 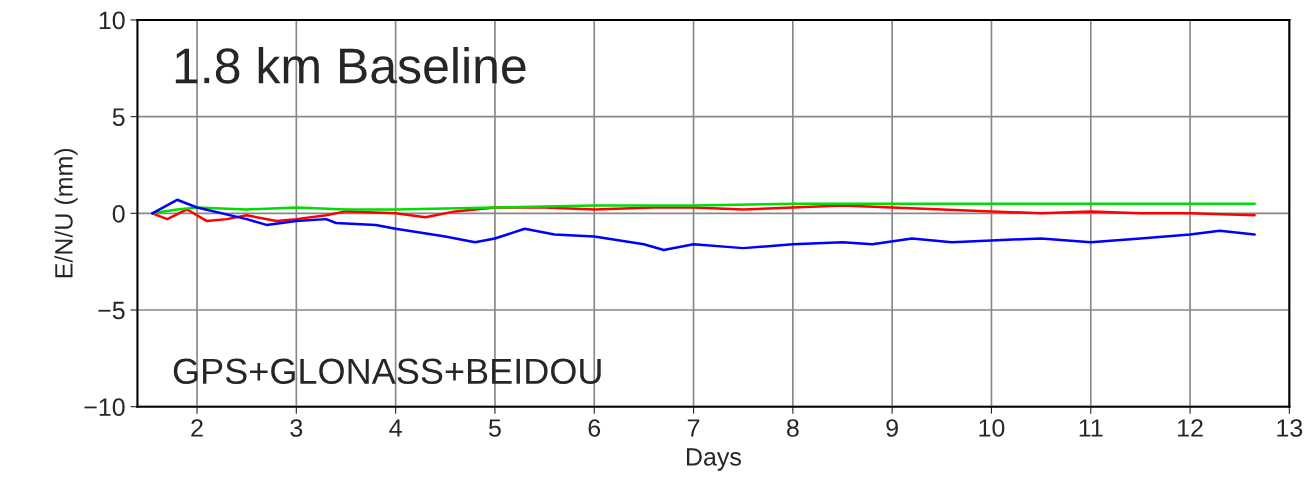 I want to click on x-tick-label: 9, so click(x=892, y=428).